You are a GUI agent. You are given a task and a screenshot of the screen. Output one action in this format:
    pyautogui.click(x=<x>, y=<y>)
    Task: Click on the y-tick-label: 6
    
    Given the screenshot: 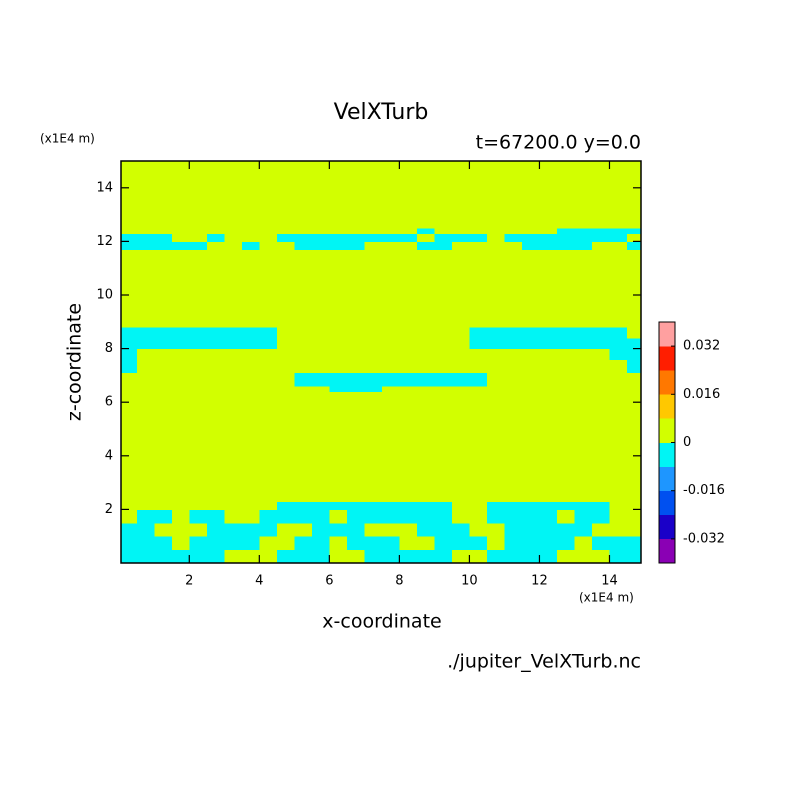 What is the action you would take?
    pyautogui.click(x=109, y=402)
    